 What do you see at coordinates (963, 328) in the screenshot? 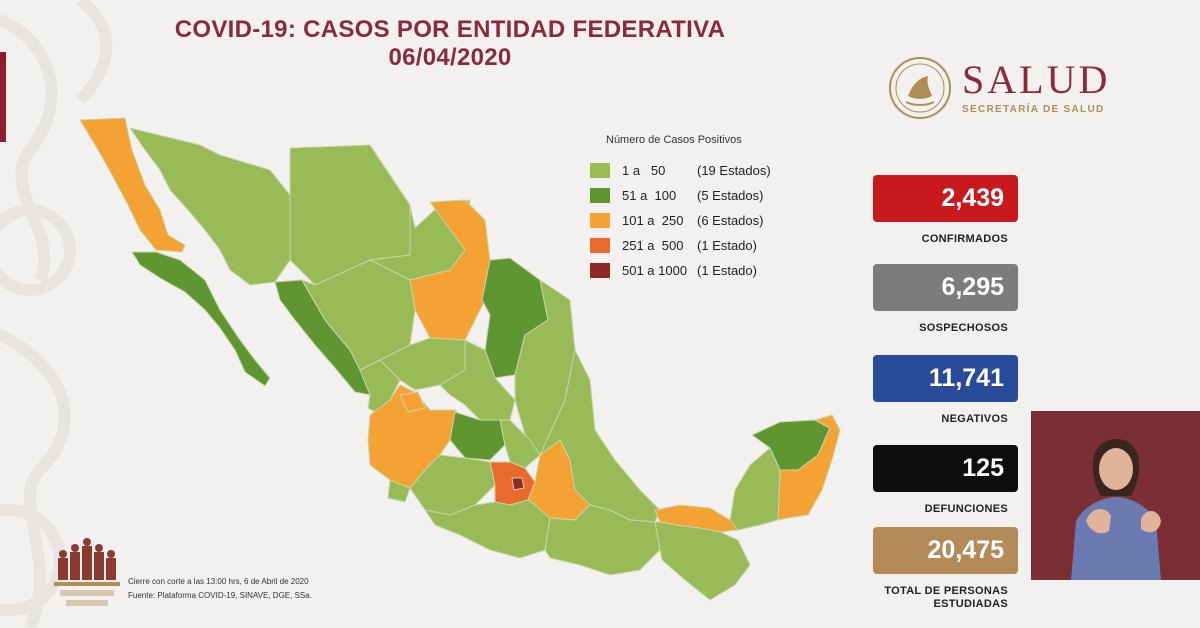
I see `stat-label-text: SOSPECHOSOS` at bounding box center [963, 328].